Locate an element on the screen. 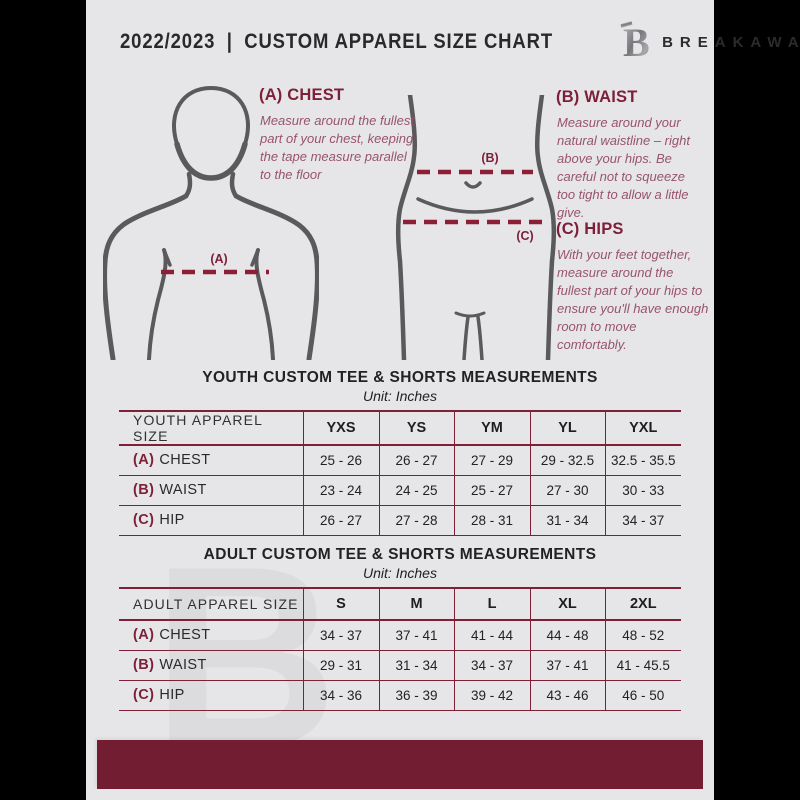 This screenshot has width=800, height=800. column-header: L is located at coordinates (491, 604).